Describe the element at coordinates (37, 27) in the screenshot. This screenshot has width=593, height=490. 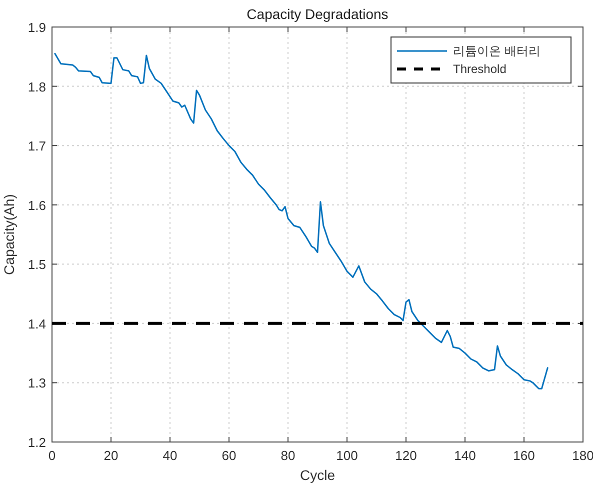
I see `y-tick-label: 1.9` at that location.